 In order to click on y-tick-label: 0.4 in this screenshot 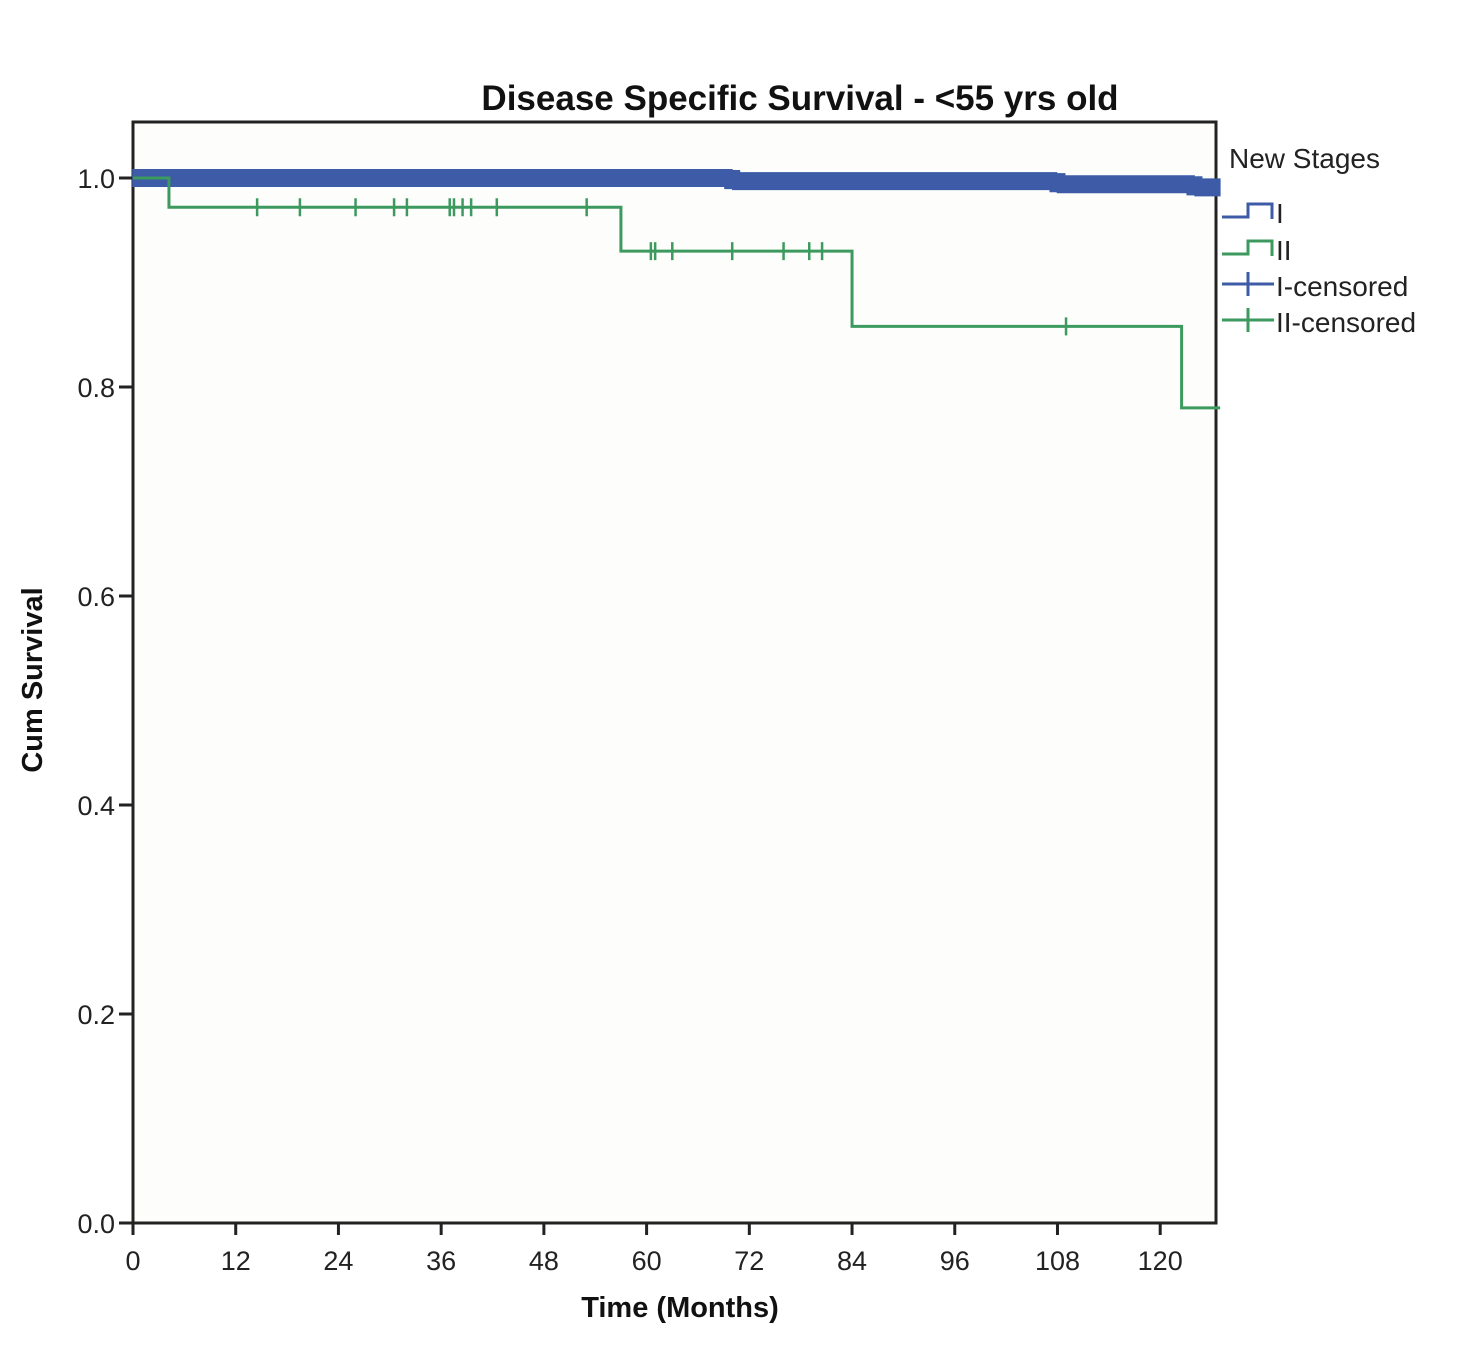, I will do `click(96, 806)`.